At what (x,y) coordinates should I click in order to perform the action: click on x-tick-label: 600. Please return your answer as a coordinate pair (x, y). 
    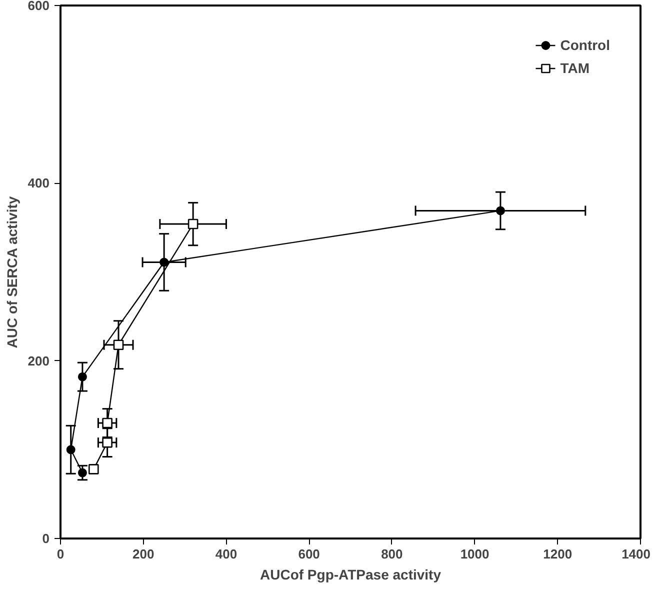
    Looking at the image, I should click on (309, 554).